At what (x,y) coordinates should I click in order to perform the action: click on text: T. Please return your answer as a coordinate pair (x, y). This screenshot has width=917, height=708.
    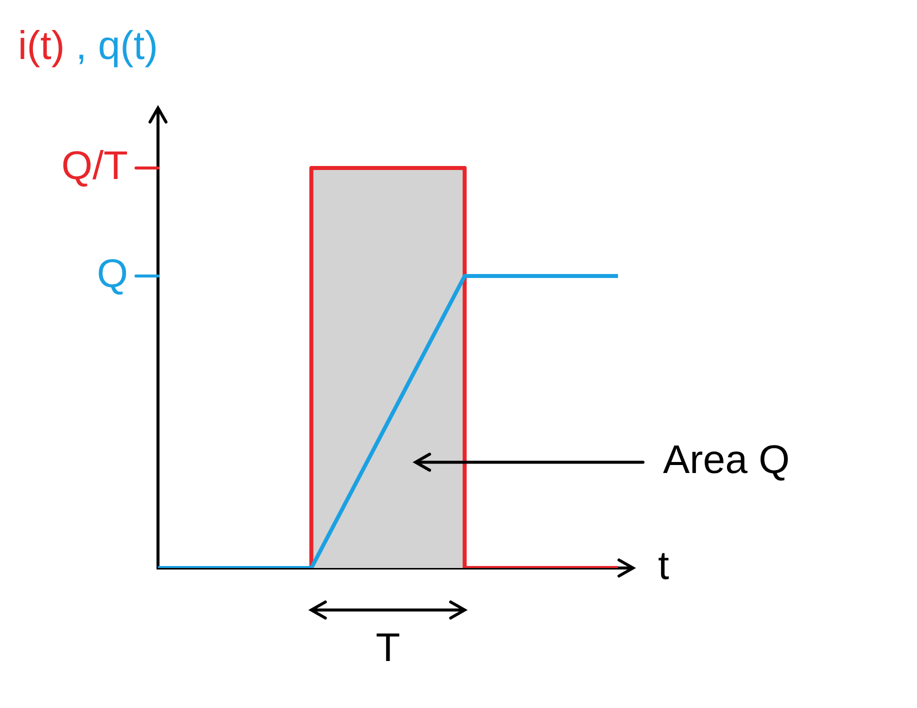
    Looking at the image, I should click on (388, 648).